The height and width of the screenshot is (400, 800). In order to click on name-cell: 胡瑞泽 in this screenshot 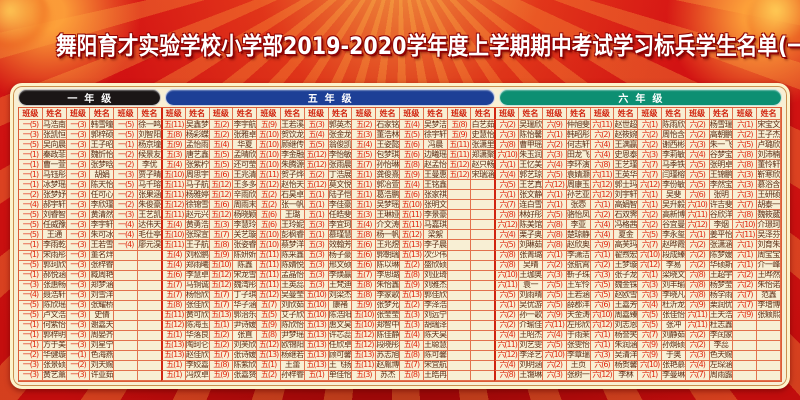, I will do `click(435, 325)`.